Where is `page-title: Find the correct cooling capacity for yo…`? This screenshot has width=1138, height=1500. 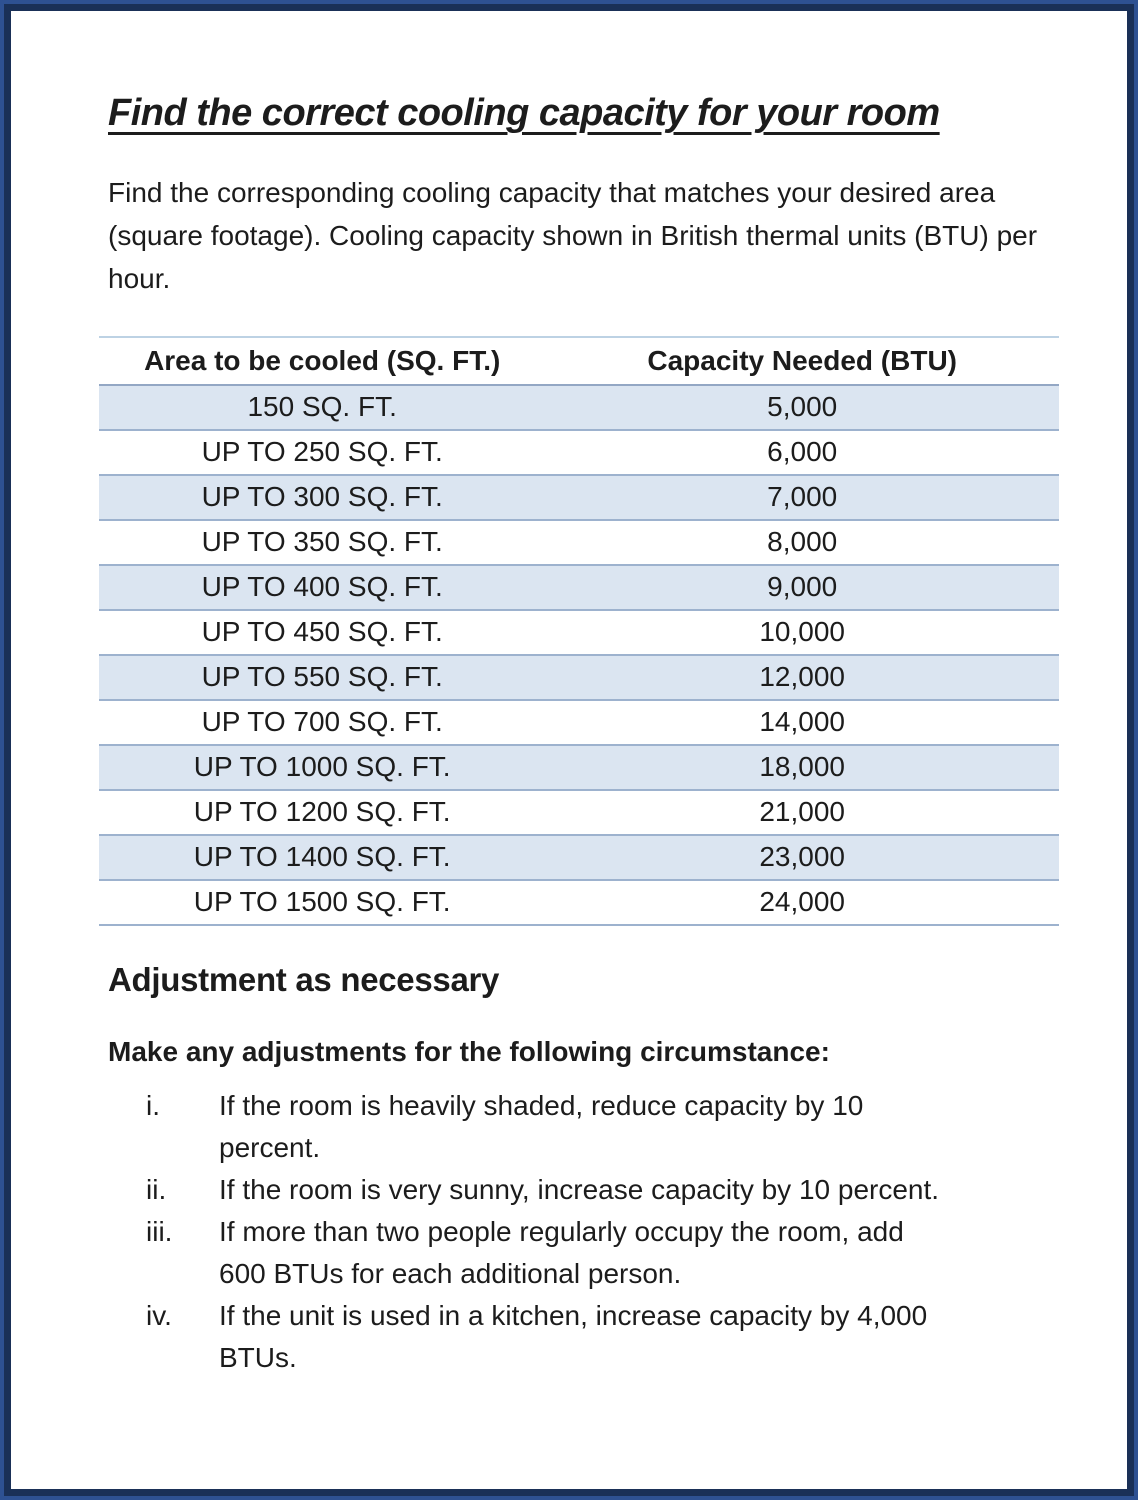 page-title: Find the correct cooling capacity for yo… is located at coordinates (524, 113).